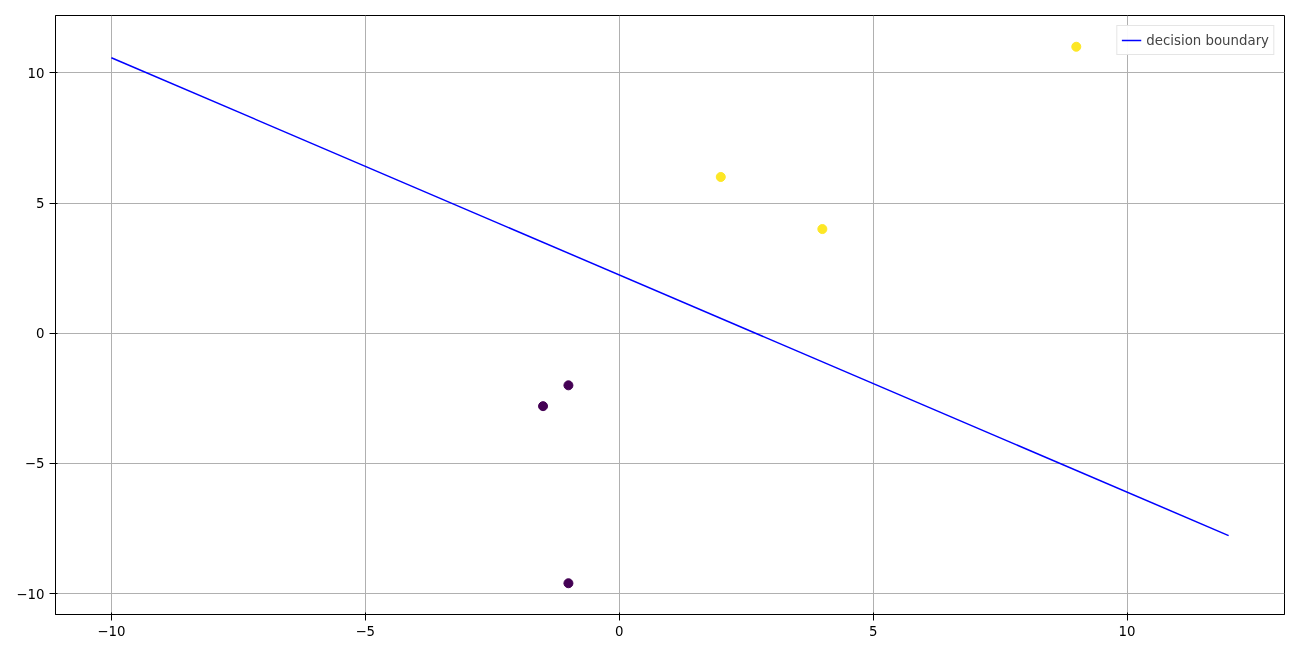 The width and height of the screenshot is (1299, 652). Describe the element at coordinates (1207, 40) in the screenshot. I see `legend-label: decision boundary` at that location.